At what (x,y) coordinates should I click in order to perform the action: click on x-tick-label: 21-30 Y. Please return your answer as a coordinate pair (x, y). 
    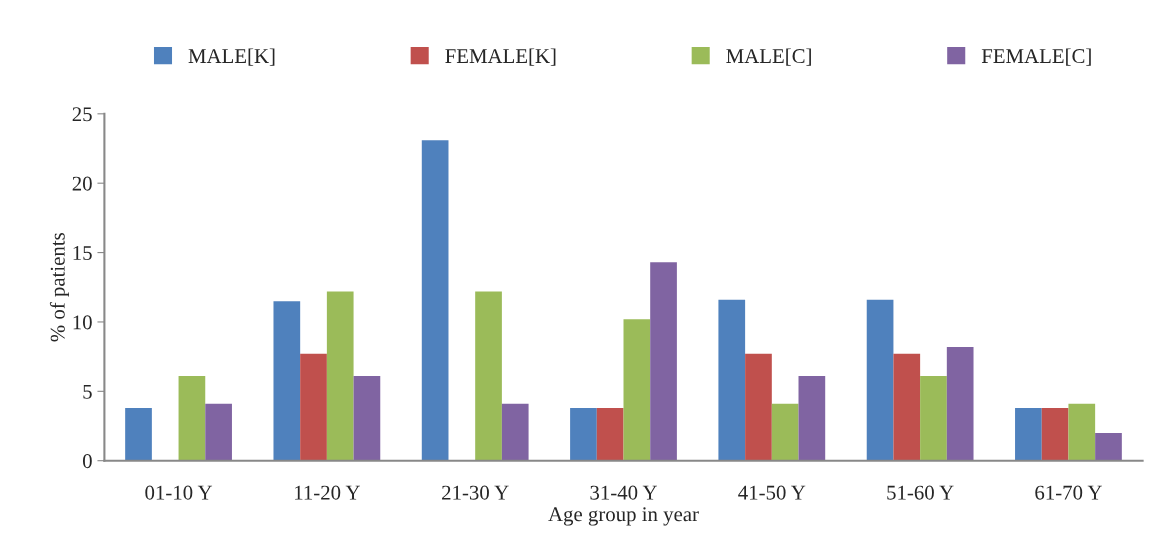
    Looking at the image, I should click on (475, 492).